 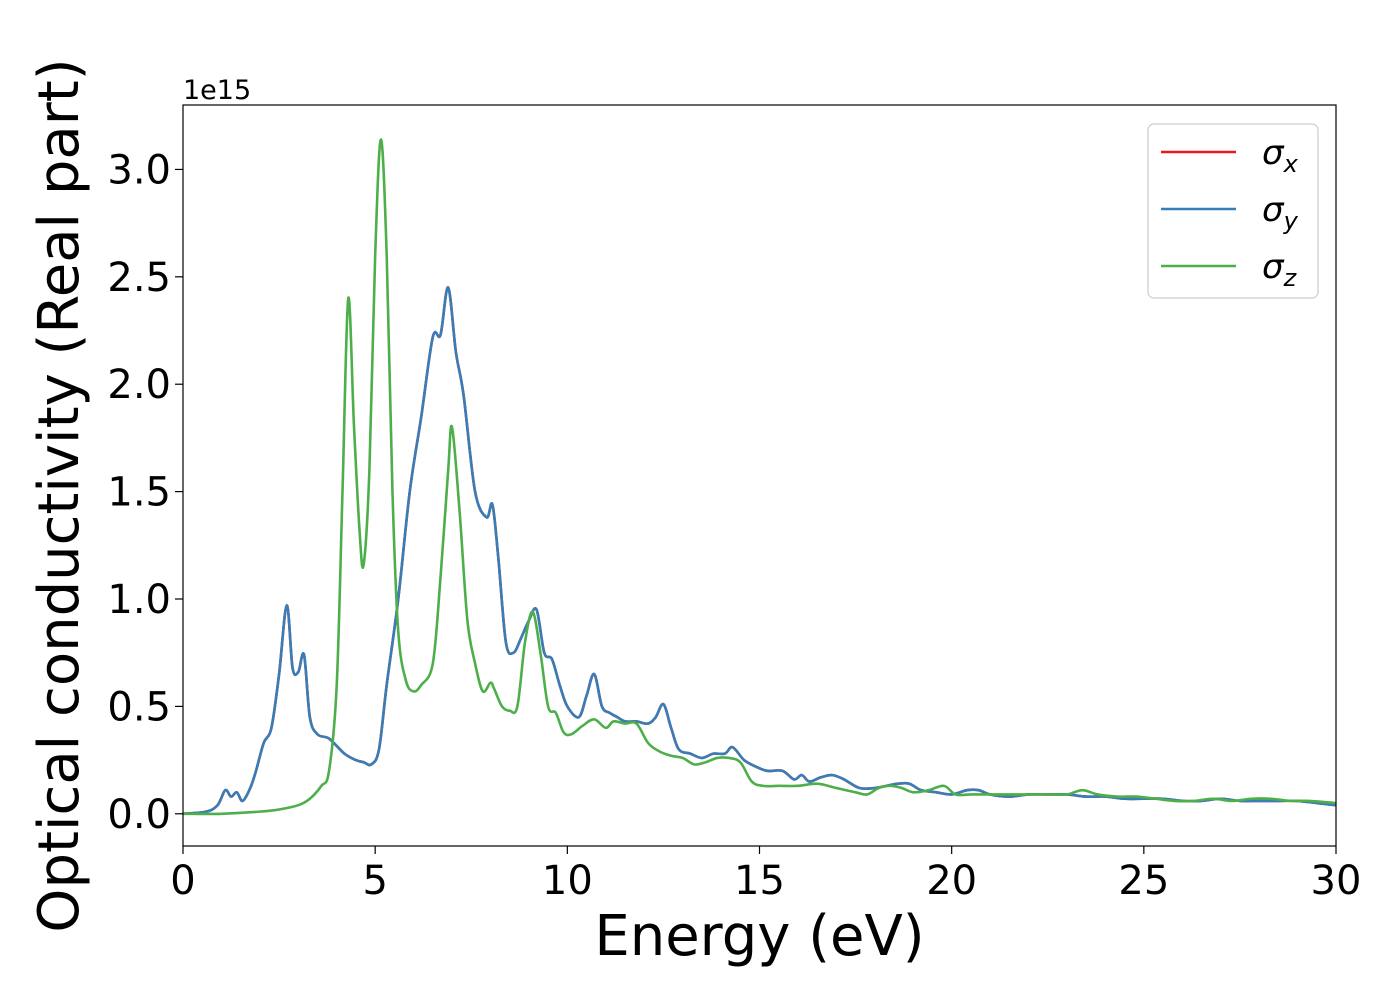 I want to click on x-axis-ticks: 0 5 10 15 20 25 30, so click(x=765, y=875).